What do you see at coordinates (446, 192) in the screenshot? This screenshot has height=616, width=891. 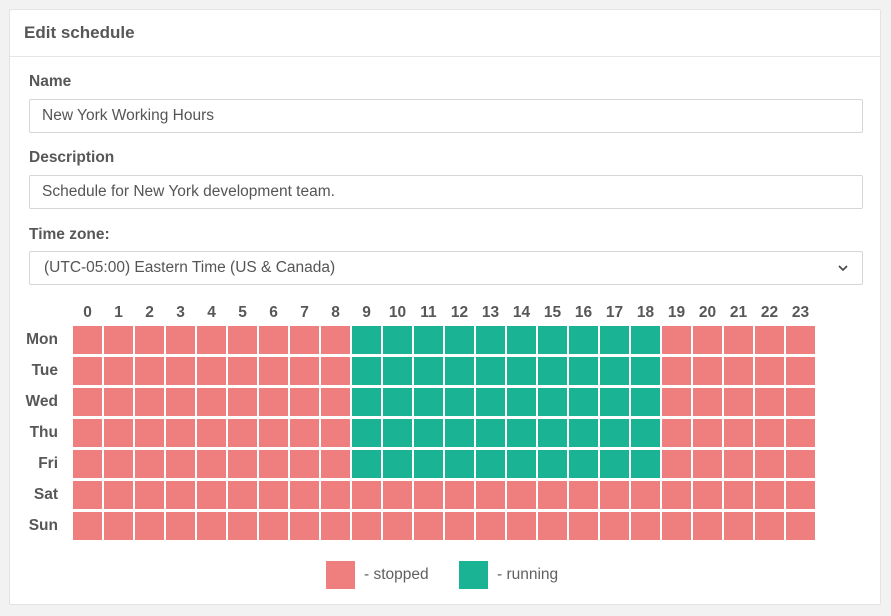 I see `description-input` at bounding box center [446, 192].